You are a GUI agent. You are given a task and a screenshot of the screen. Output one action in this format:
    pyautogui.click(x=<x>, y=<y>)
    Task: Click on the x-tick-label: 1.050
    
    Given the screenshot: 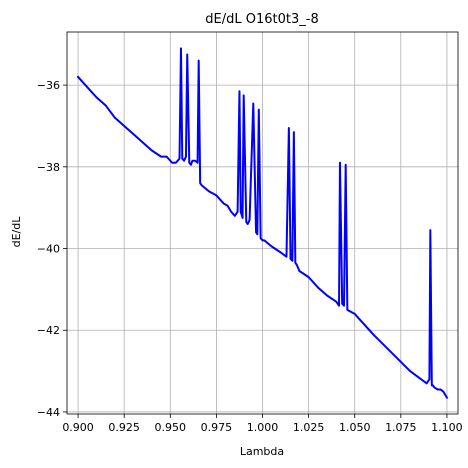 What is the action you would take?
    pyautogui.click(x=355, y=427)
    